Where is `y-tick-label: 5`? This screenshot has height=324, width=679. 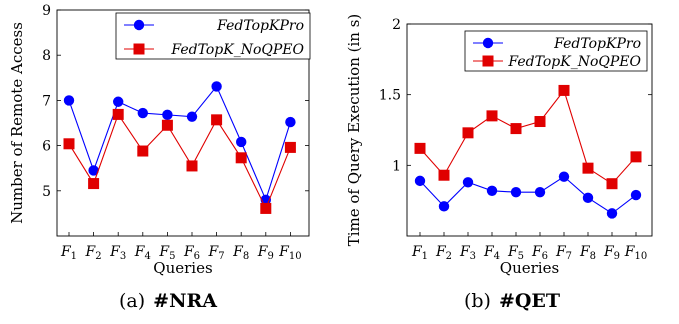 y-tick-label: 5 is located at coordinates (46, 192).